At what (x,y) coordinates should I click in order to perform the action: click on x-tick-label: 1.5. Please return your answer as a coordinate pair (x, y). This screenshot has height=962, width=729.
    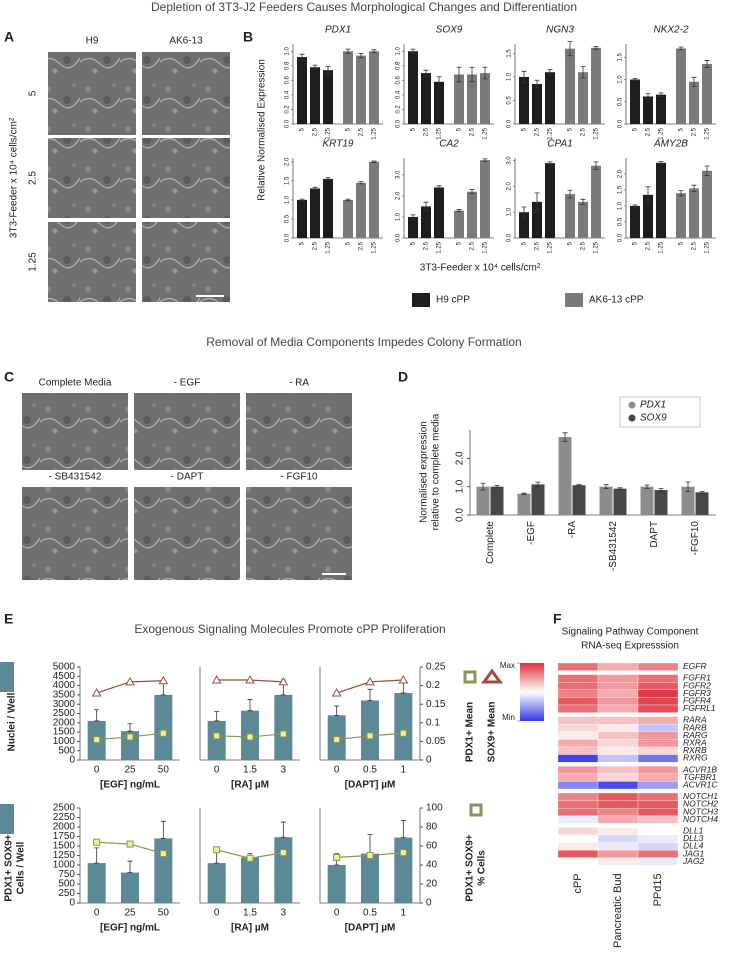
    Looking at the image, I should click on (250, 913).